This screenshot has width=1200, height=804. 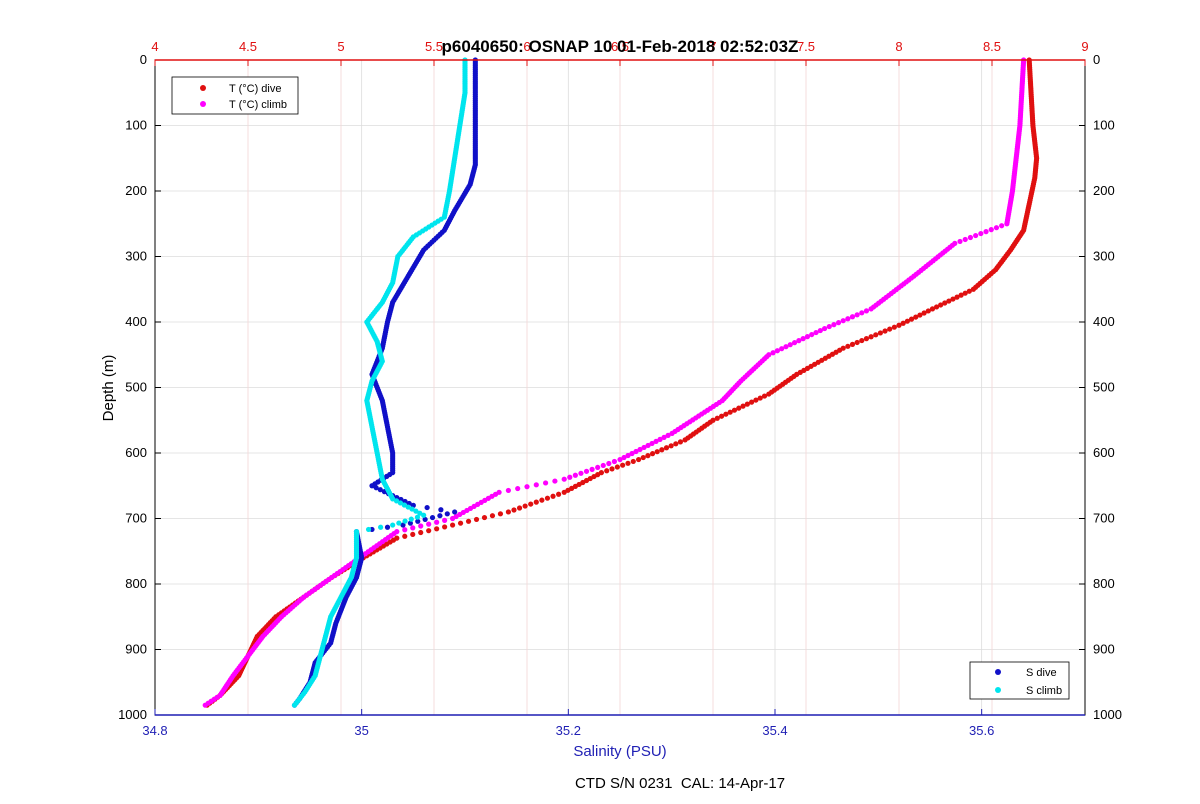 I want to click on x-tick-label-bottom: 35.2, so click(x=568, y=730).